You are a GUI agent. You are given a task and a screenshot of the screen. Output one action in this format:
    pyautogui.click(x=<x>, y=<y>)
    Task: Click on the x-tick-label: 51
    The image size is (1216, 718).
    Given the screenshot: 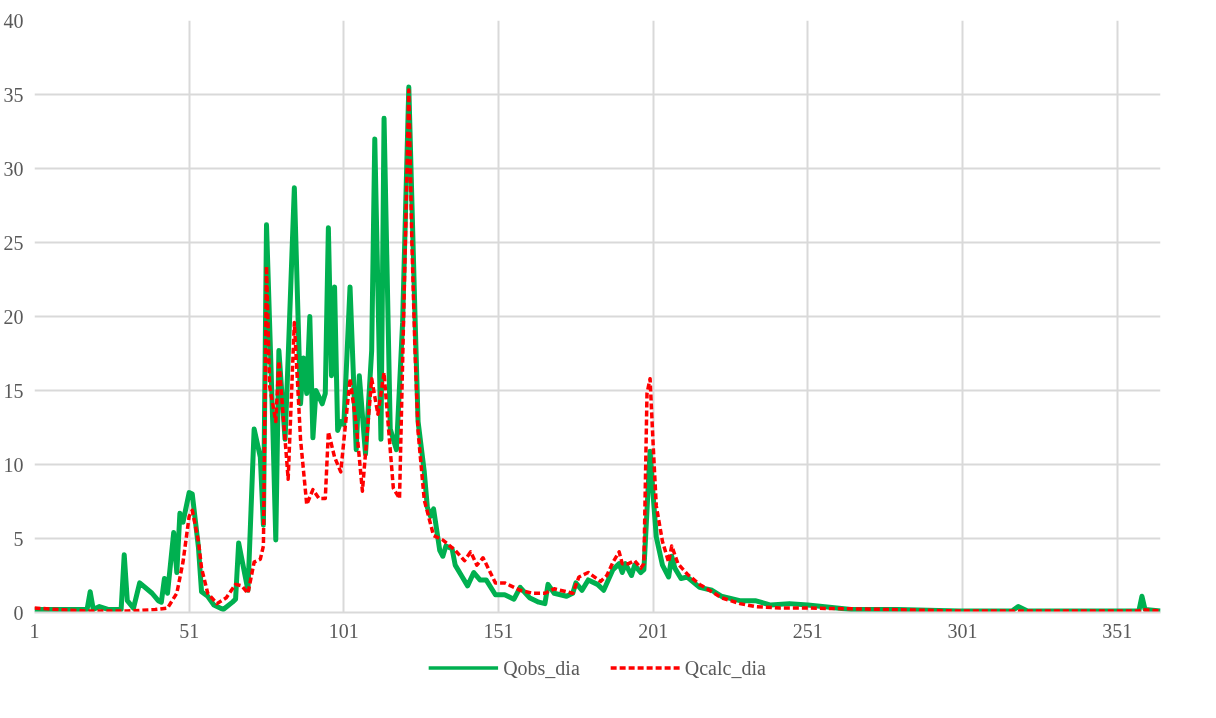 What is the action you would take?
    pyautogui.click(x=189, y=630)
    